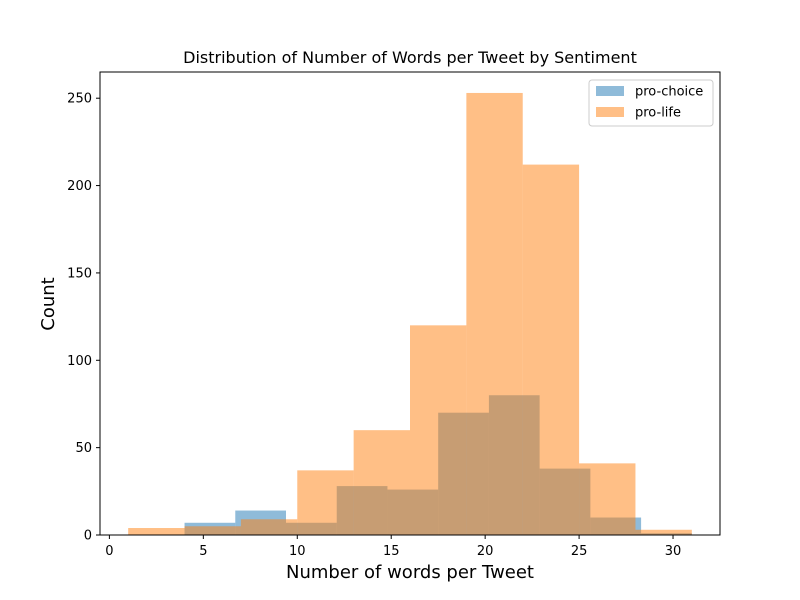  What do you see at coordinates (610, 112) in the screenshot?
I see `legend-swatch-pro-life` at bounding box center [610, 112].